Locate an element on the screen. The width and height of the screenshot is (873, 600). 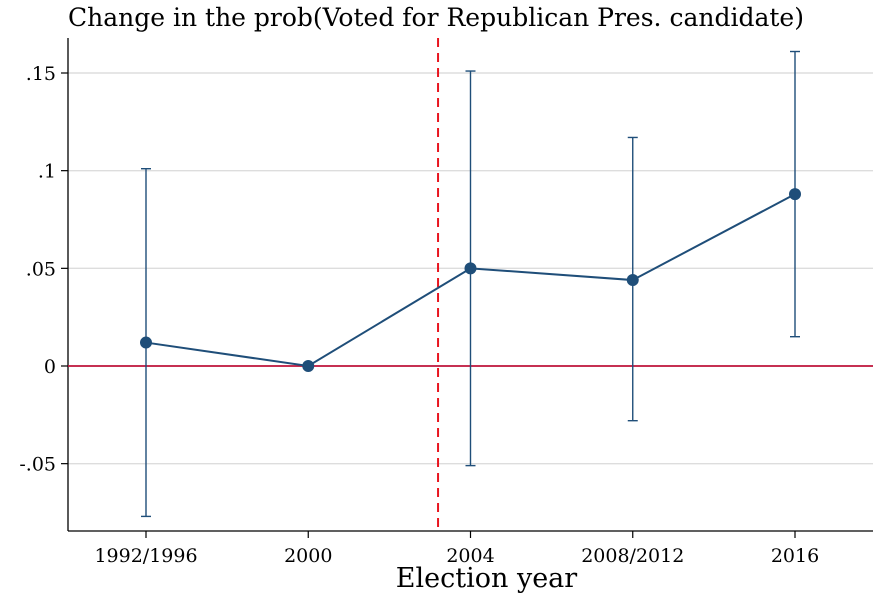
x-tick-label: 2016 is located at coordinates (795, 556).